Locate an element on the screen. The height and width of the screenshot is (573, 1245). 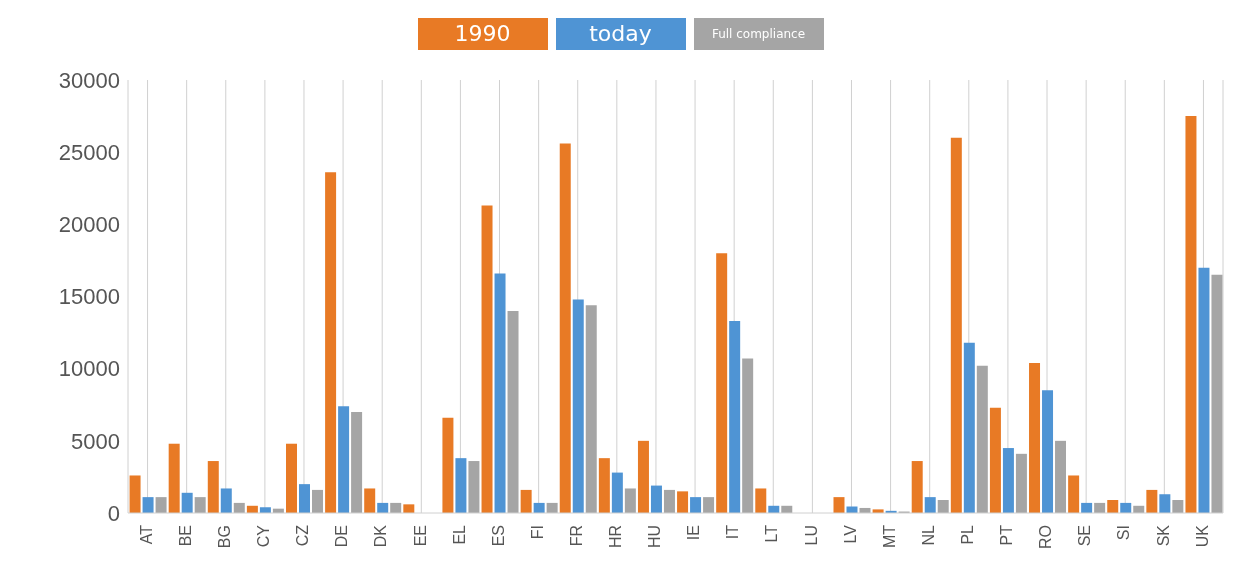
x-tick-label: AT is located at coordinates (146, 534).